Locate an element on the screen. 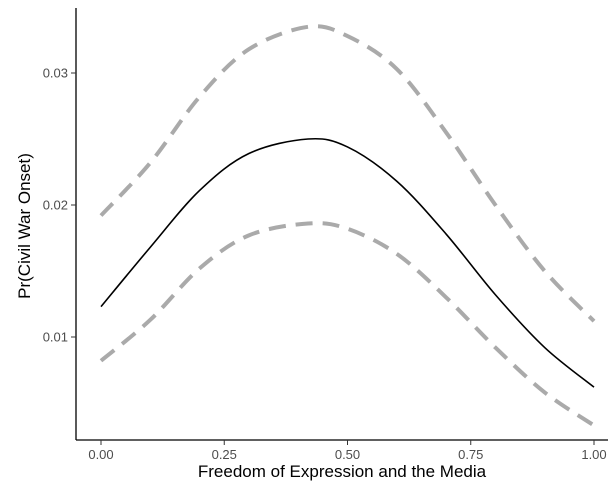 The image size is (608, 487). x-tick-label: 0.00 is located at coordinates (100, 454).